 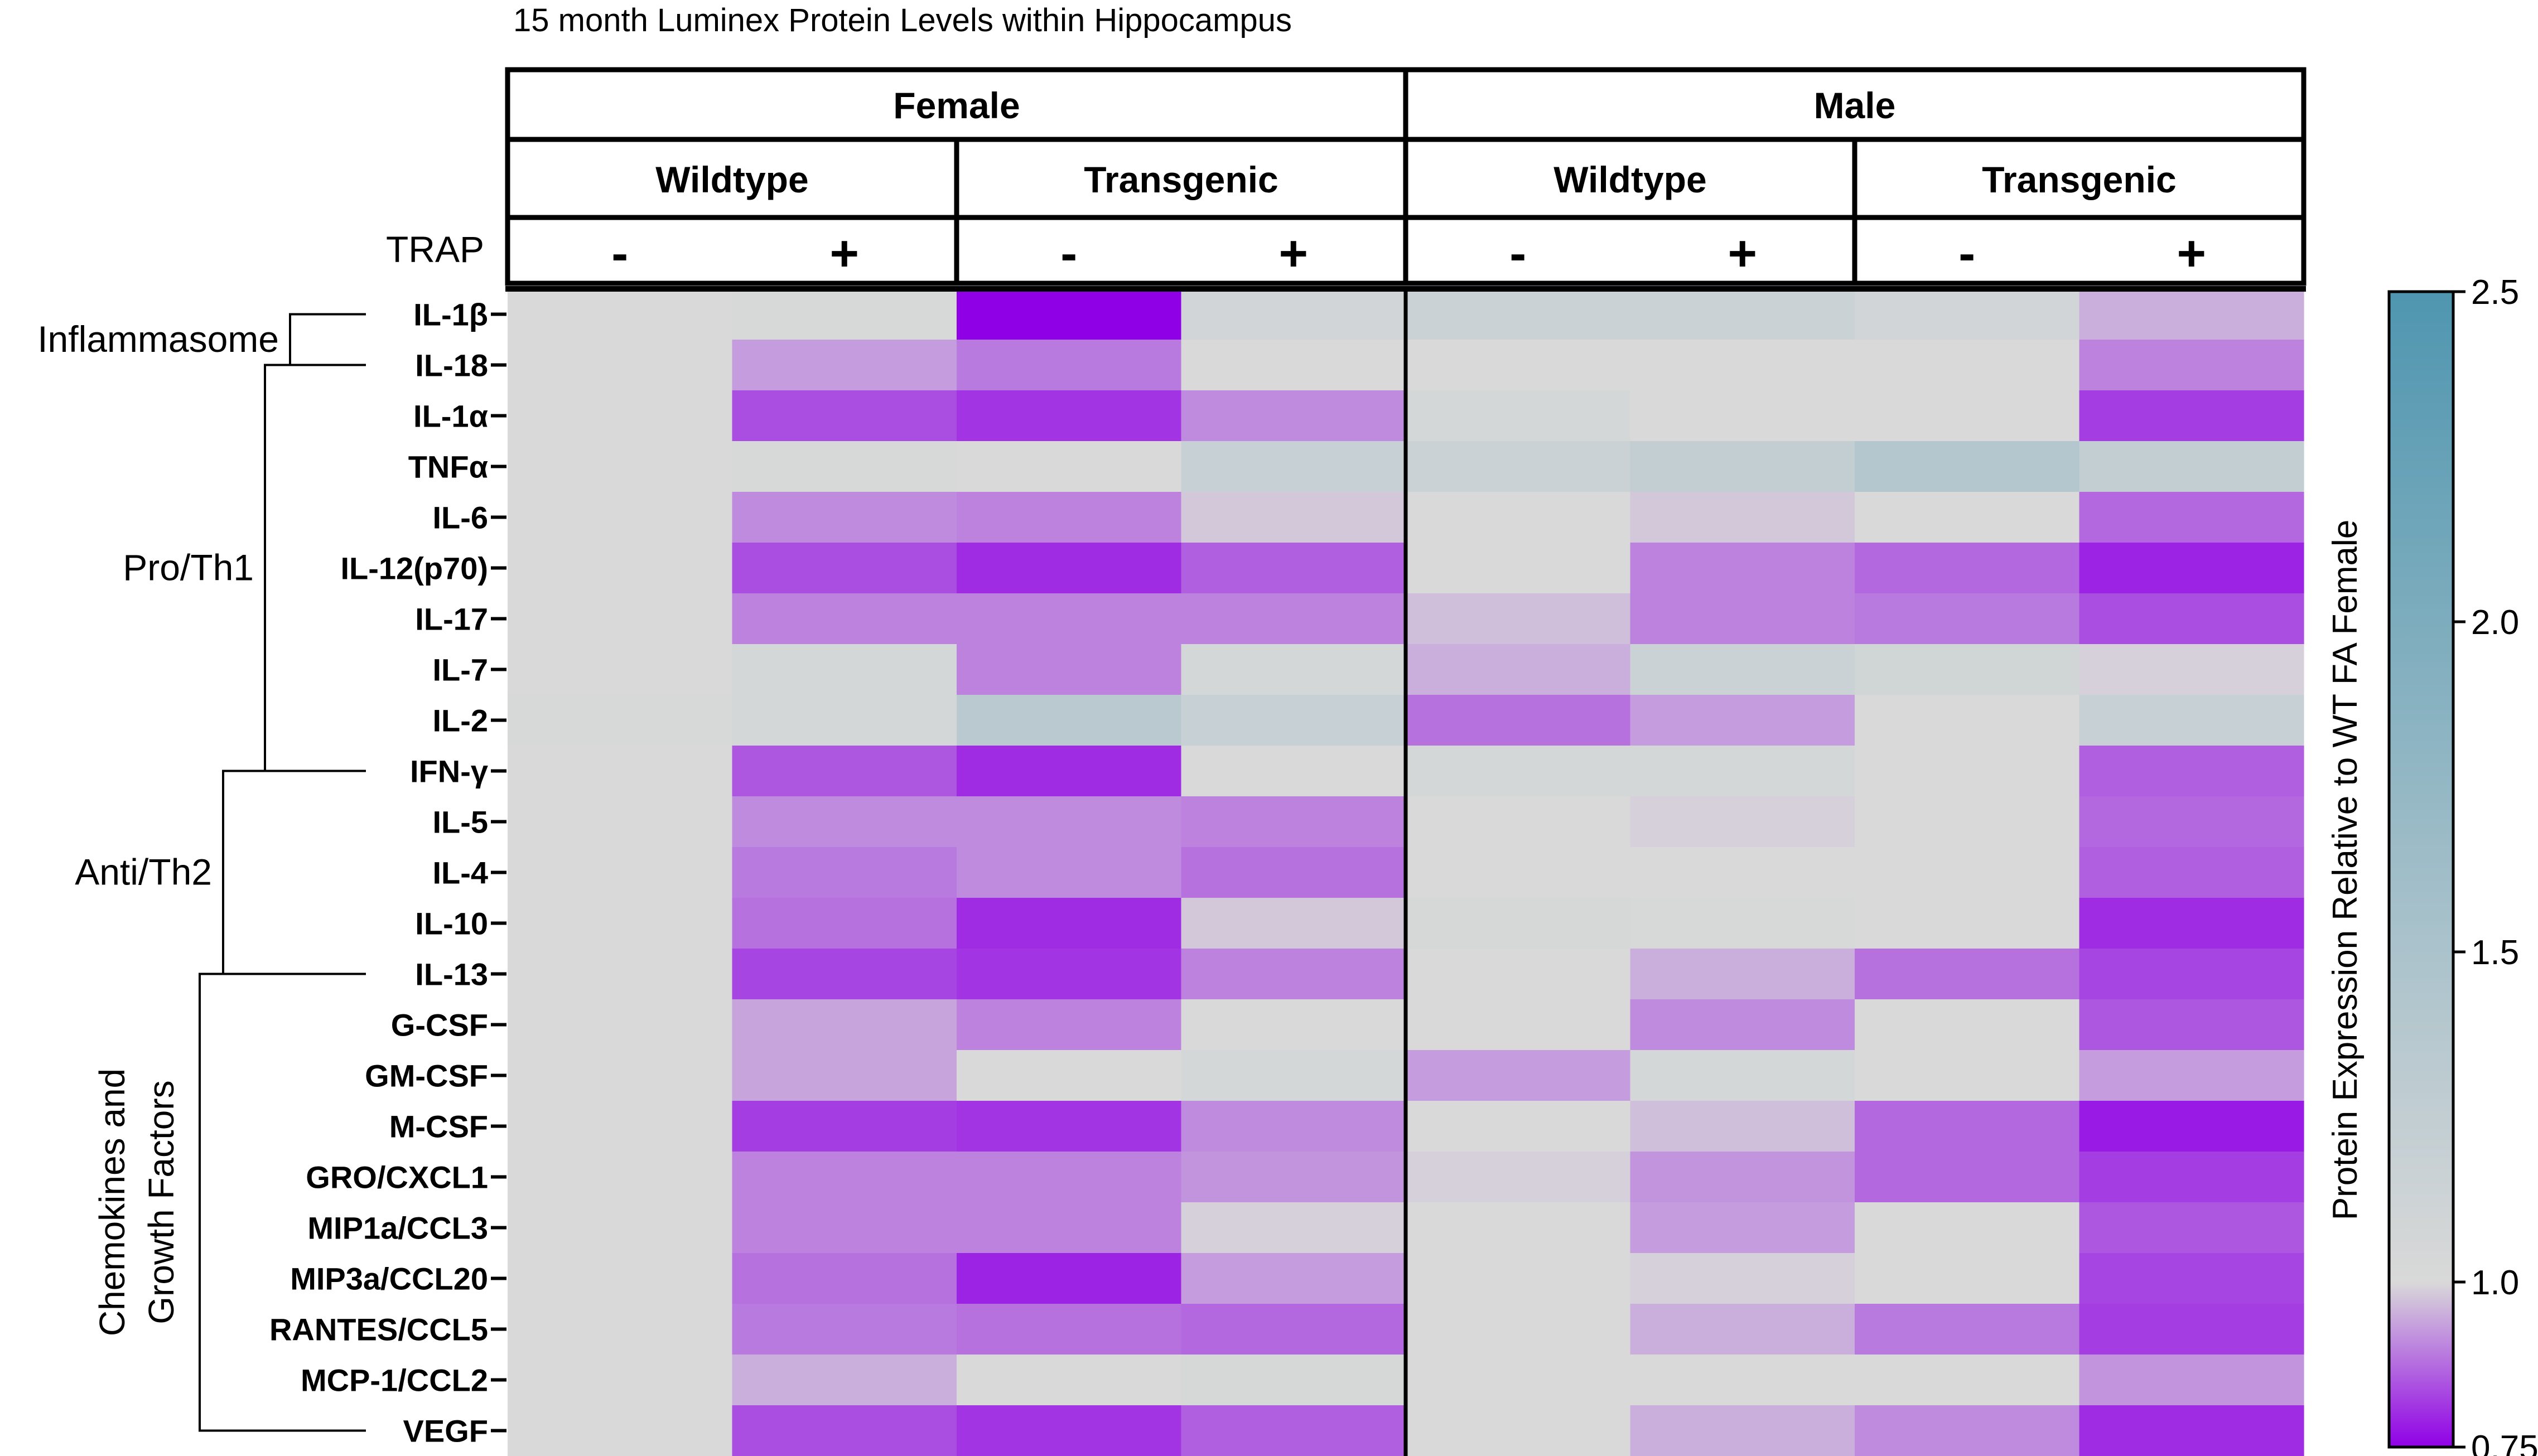 What do you see at coordinates (451, 366) in the screenshot?
I see `row-label: IL-18` at bounding box center [451, 366].